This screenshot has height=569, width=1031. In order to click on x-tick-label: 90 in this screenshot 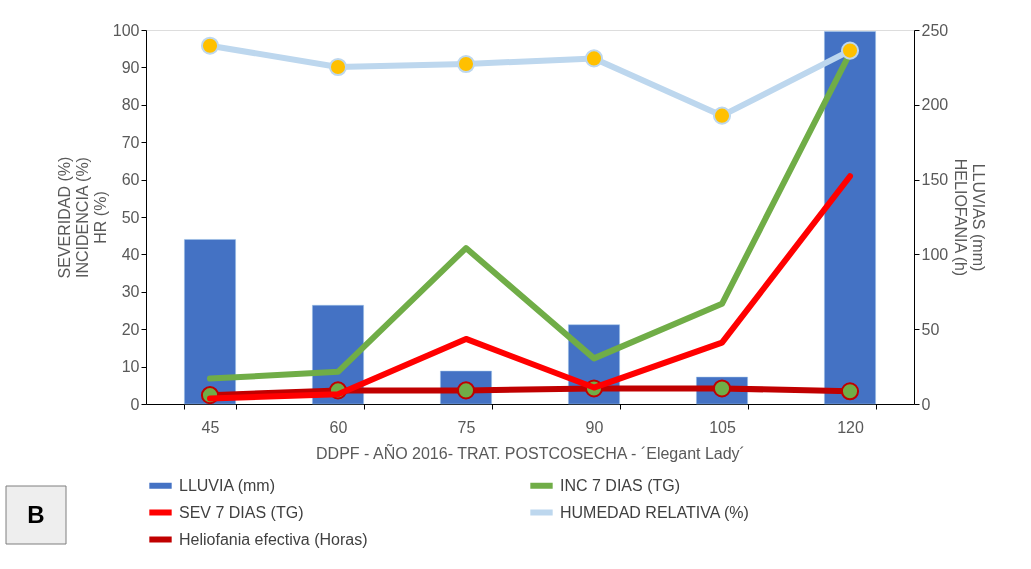, I will do `click(594, 427)`.